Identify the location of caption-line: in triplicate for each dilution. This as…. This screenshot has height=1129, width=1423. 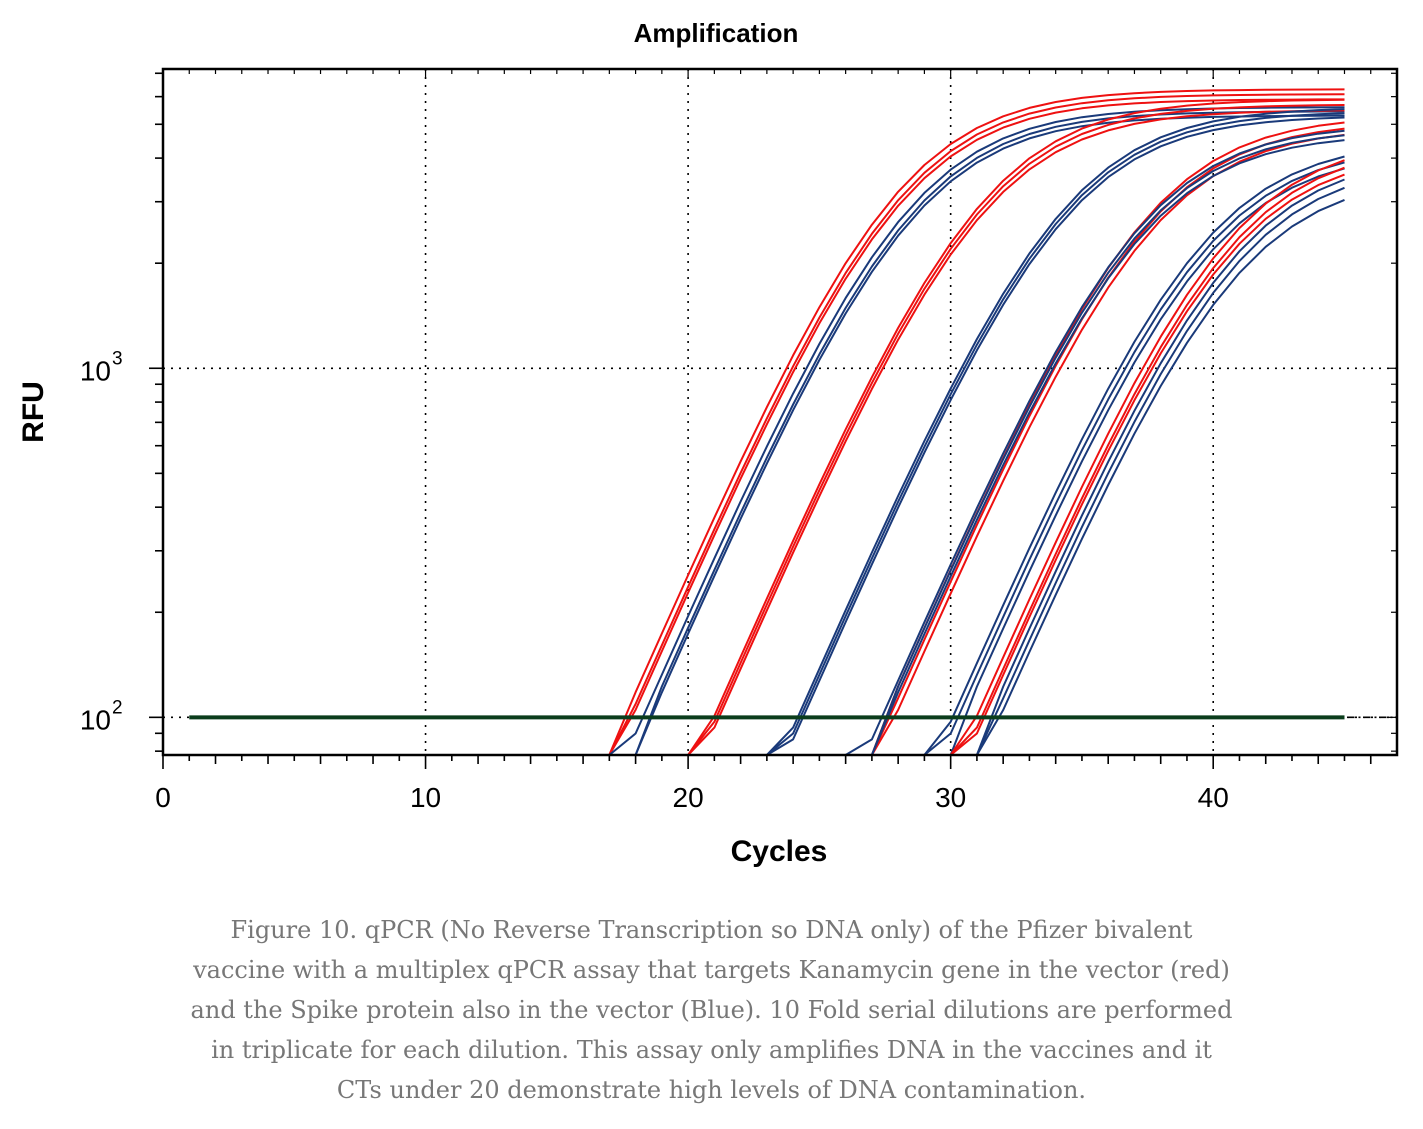
(711, 1050).